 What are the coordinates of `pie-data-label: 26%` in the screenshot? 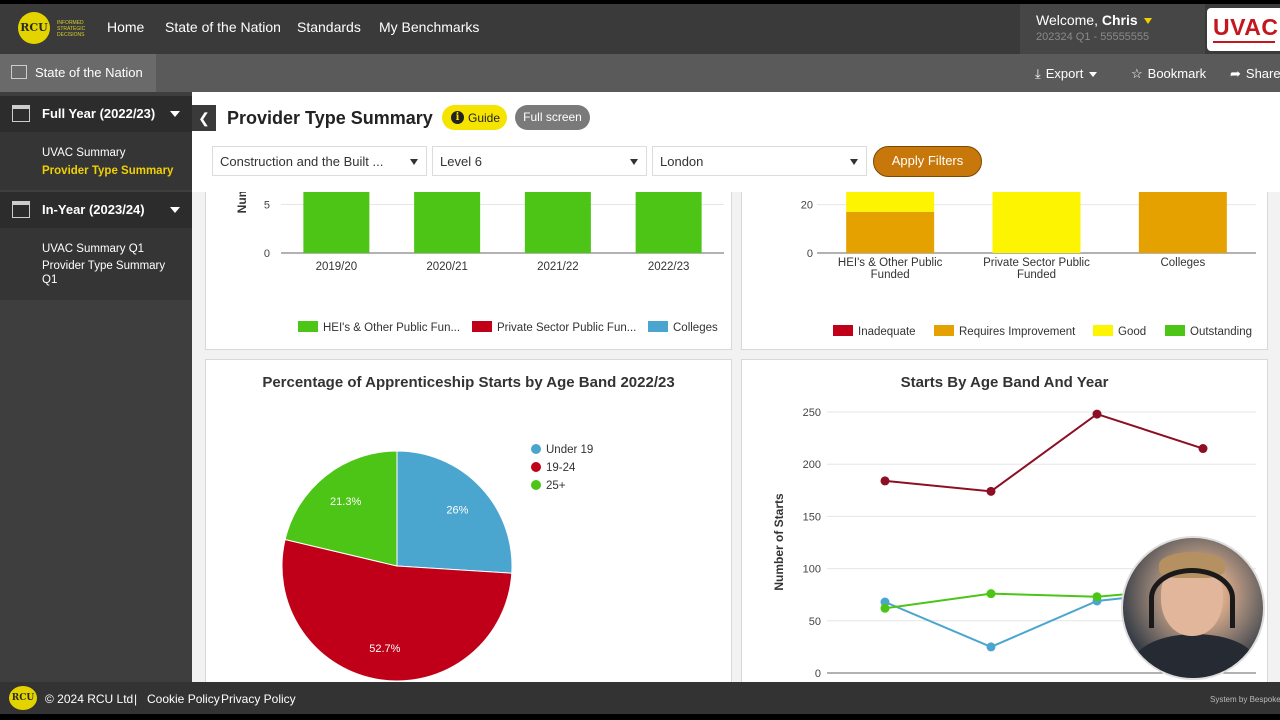 It's located at (457, 510).